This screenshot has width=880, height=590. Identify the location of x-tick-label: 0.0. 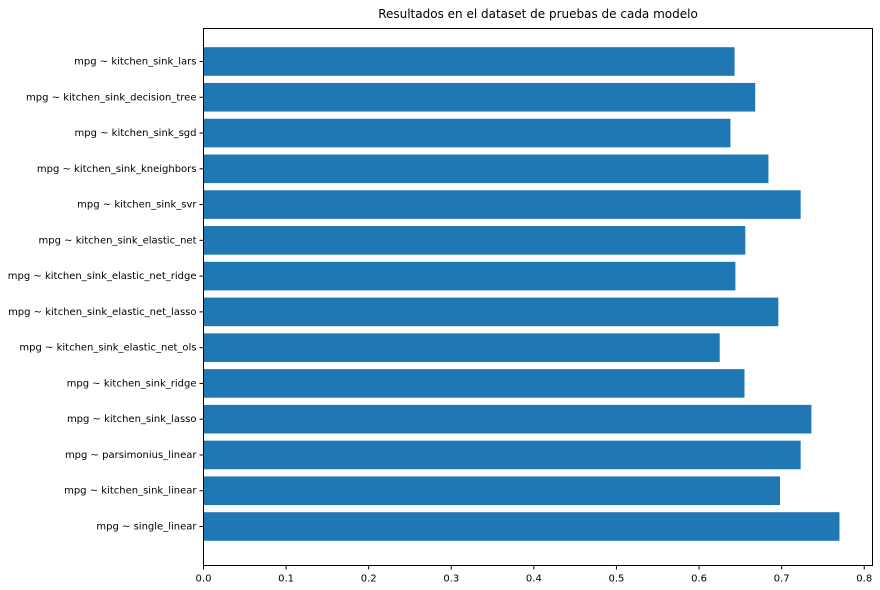
(204, 579).